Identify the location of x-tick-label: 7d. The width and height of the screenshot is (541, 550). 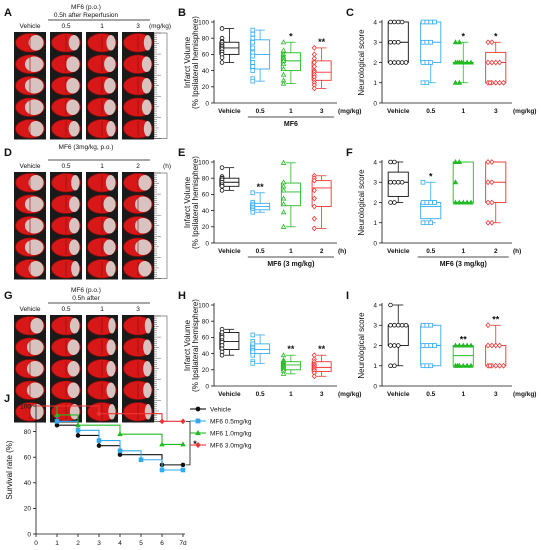
(183, 543).